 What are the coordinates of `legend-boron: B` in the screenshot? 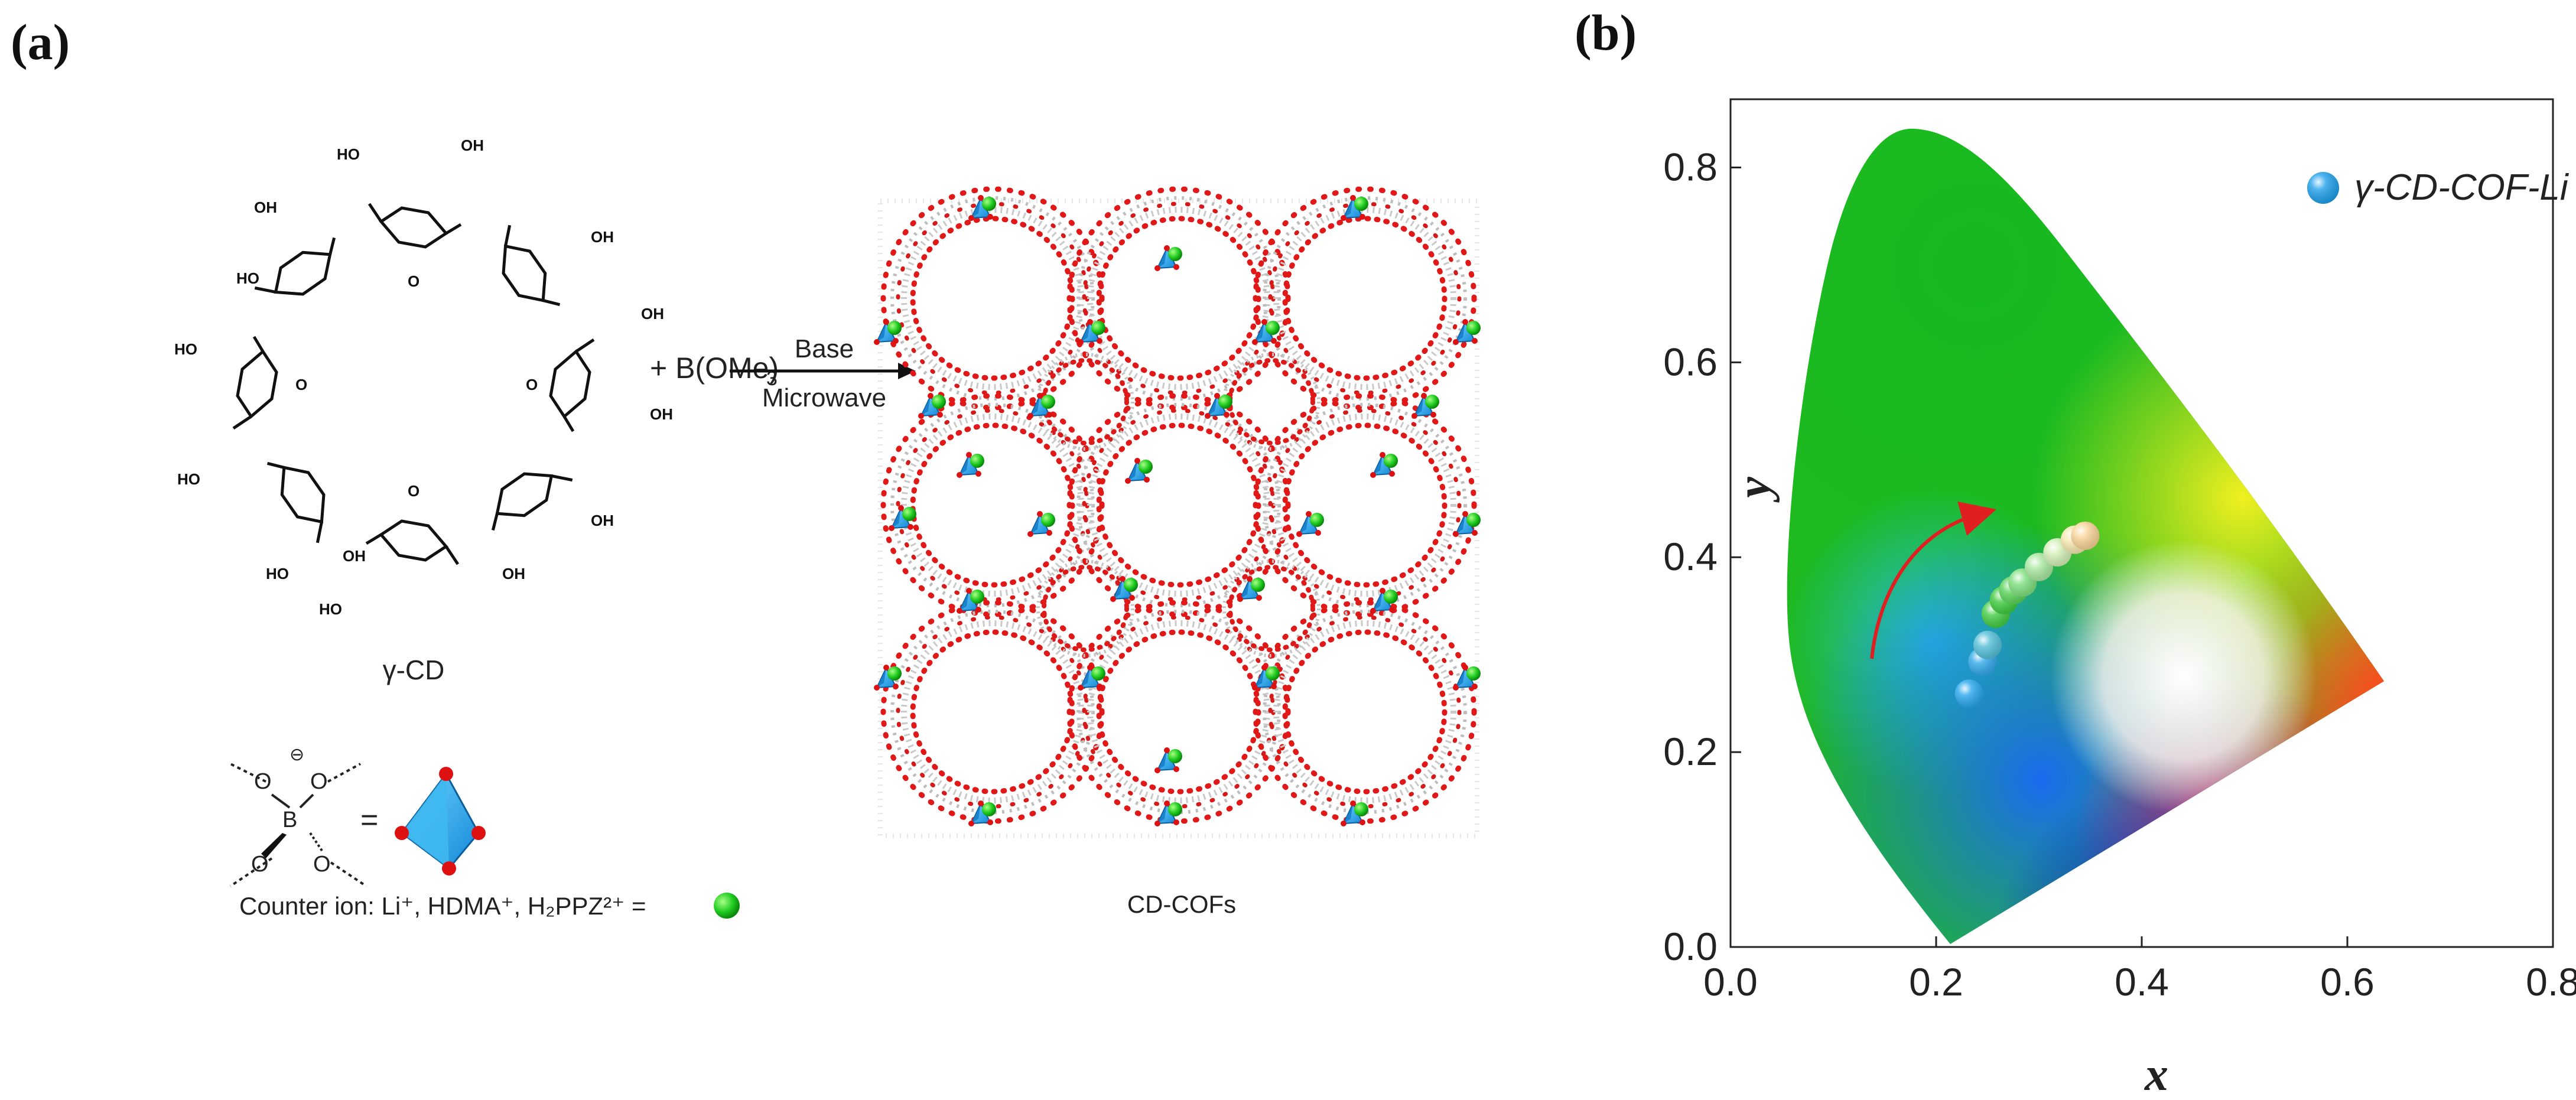 It's located at (289, 820).